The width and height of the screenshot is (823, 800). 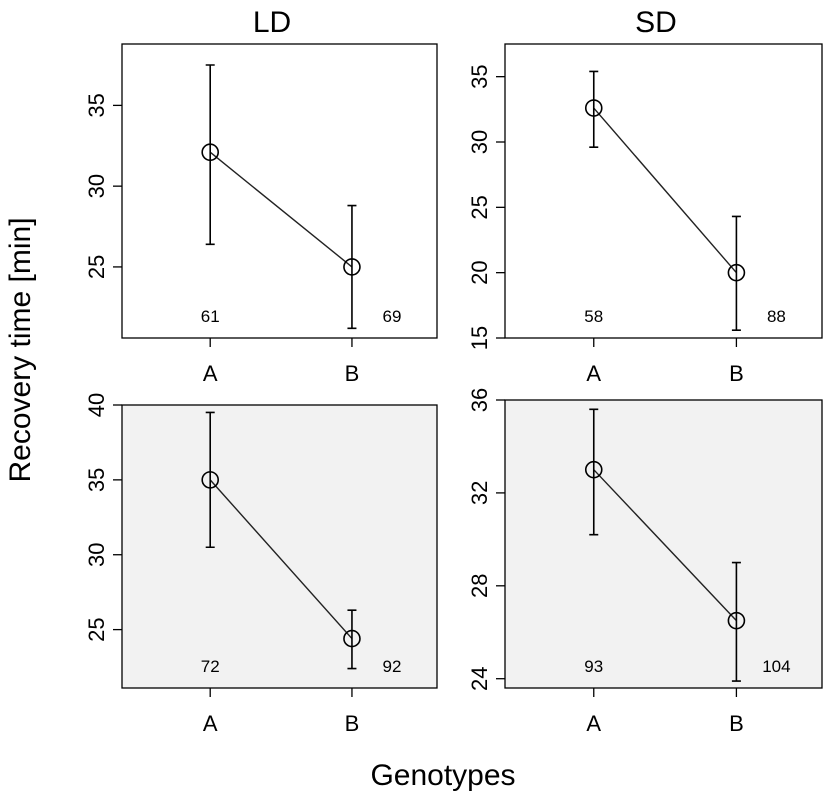 I want to click on sample-size-label: 93, so click(x=593, y=666).